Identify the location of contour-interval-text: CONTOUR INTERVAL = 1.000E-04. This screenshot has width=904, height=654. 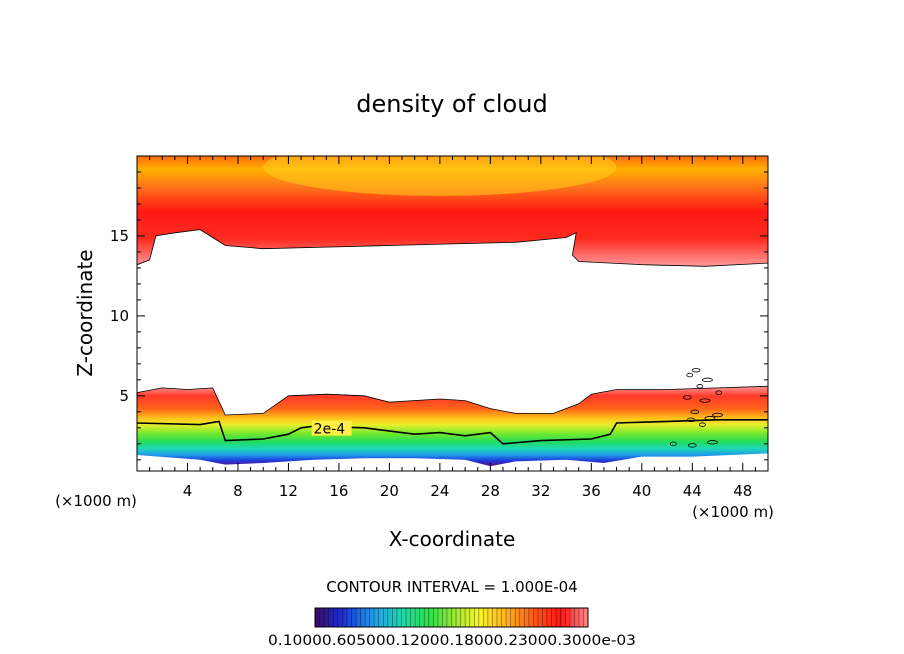
(451, 587).